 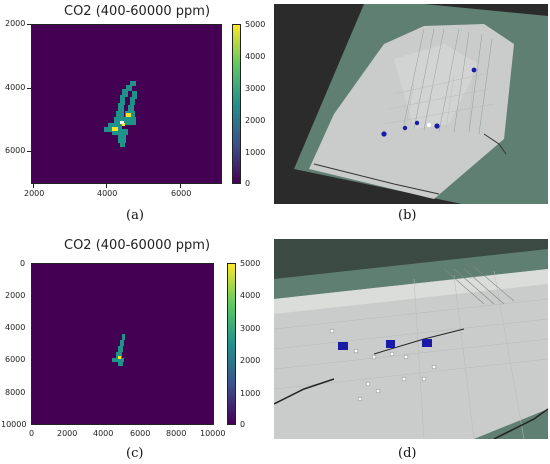 I want to click on panel-c-caption: (c), so click(x=135, y=453).